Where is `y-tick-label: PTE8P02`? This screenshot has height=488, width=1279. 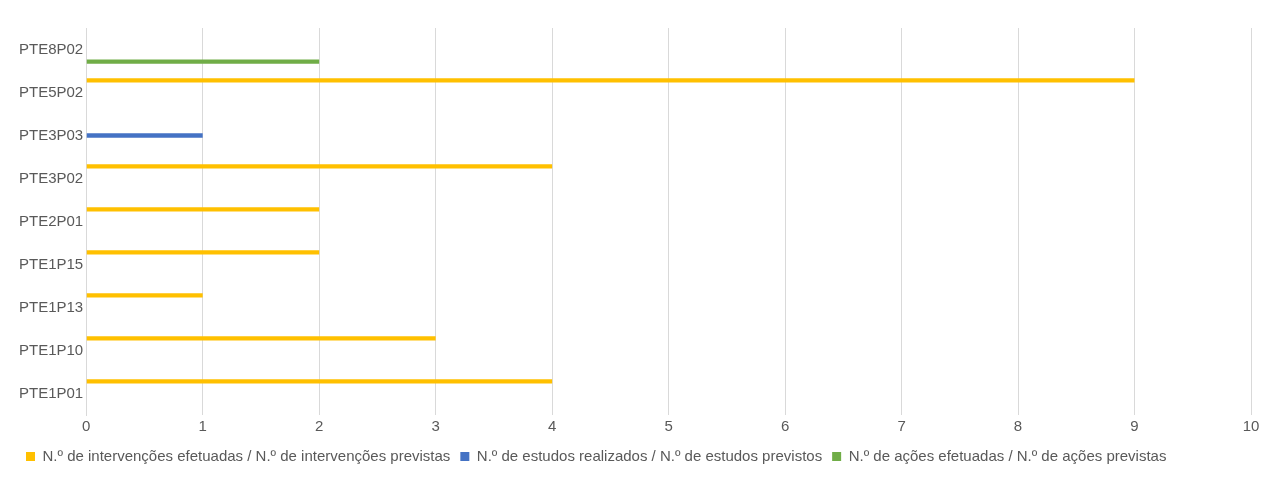 y-tick-label: PTE8P02 is located at coordinates (51, 48).